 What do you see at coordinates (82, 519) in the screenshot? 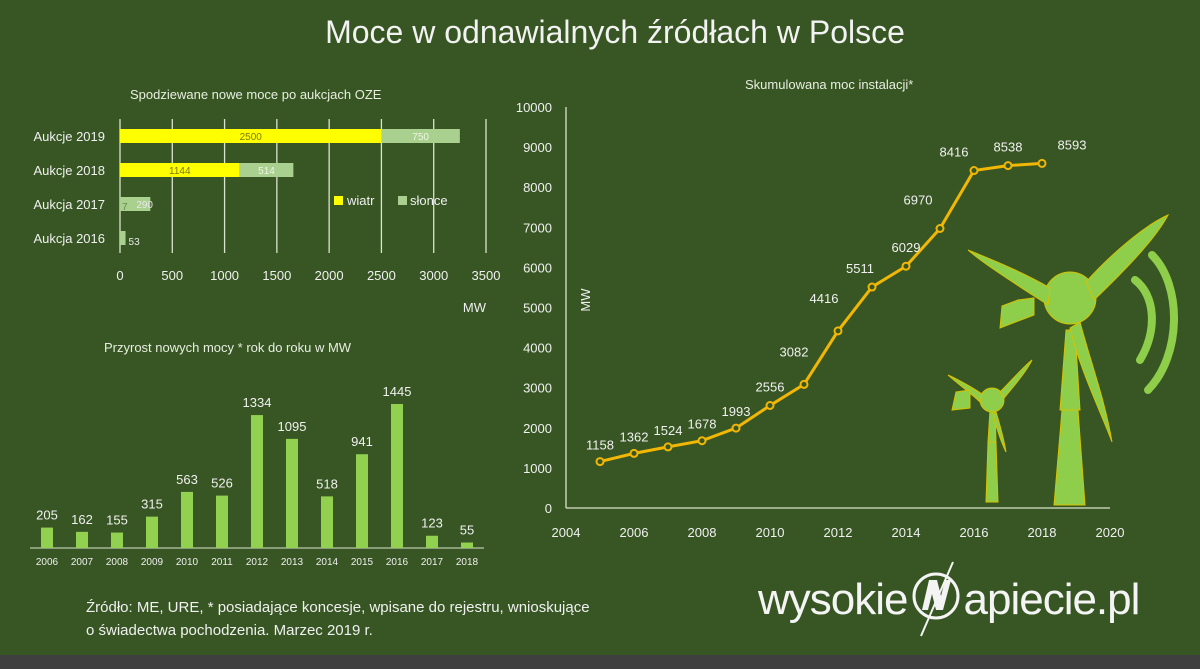
I see `svg-text: 162` at bounding box center [82, 519].